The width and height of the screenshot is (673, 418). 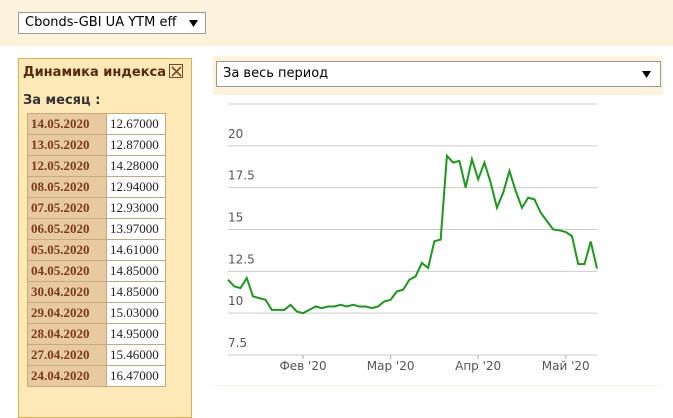 What do you see at coordinates (95, 72) in the screenshot?
I see `panel-title: Динамика индекса` at bounding box center [95, 72].